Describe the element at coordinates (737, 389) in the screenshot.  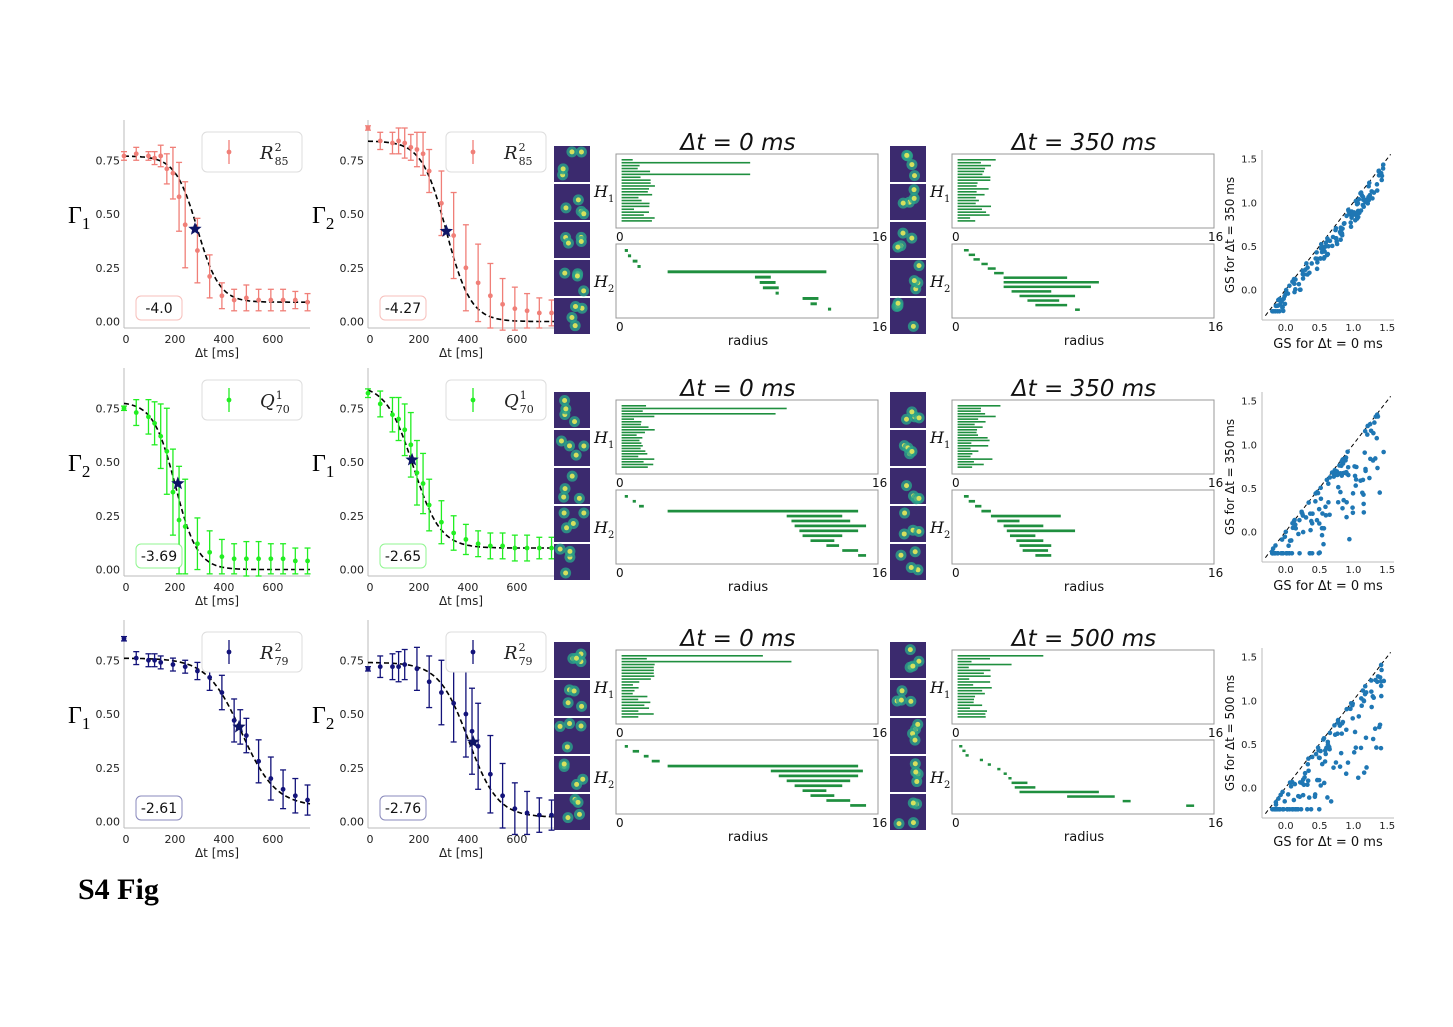
I see `dt-title-left: Δt = 0 ms` at that location.